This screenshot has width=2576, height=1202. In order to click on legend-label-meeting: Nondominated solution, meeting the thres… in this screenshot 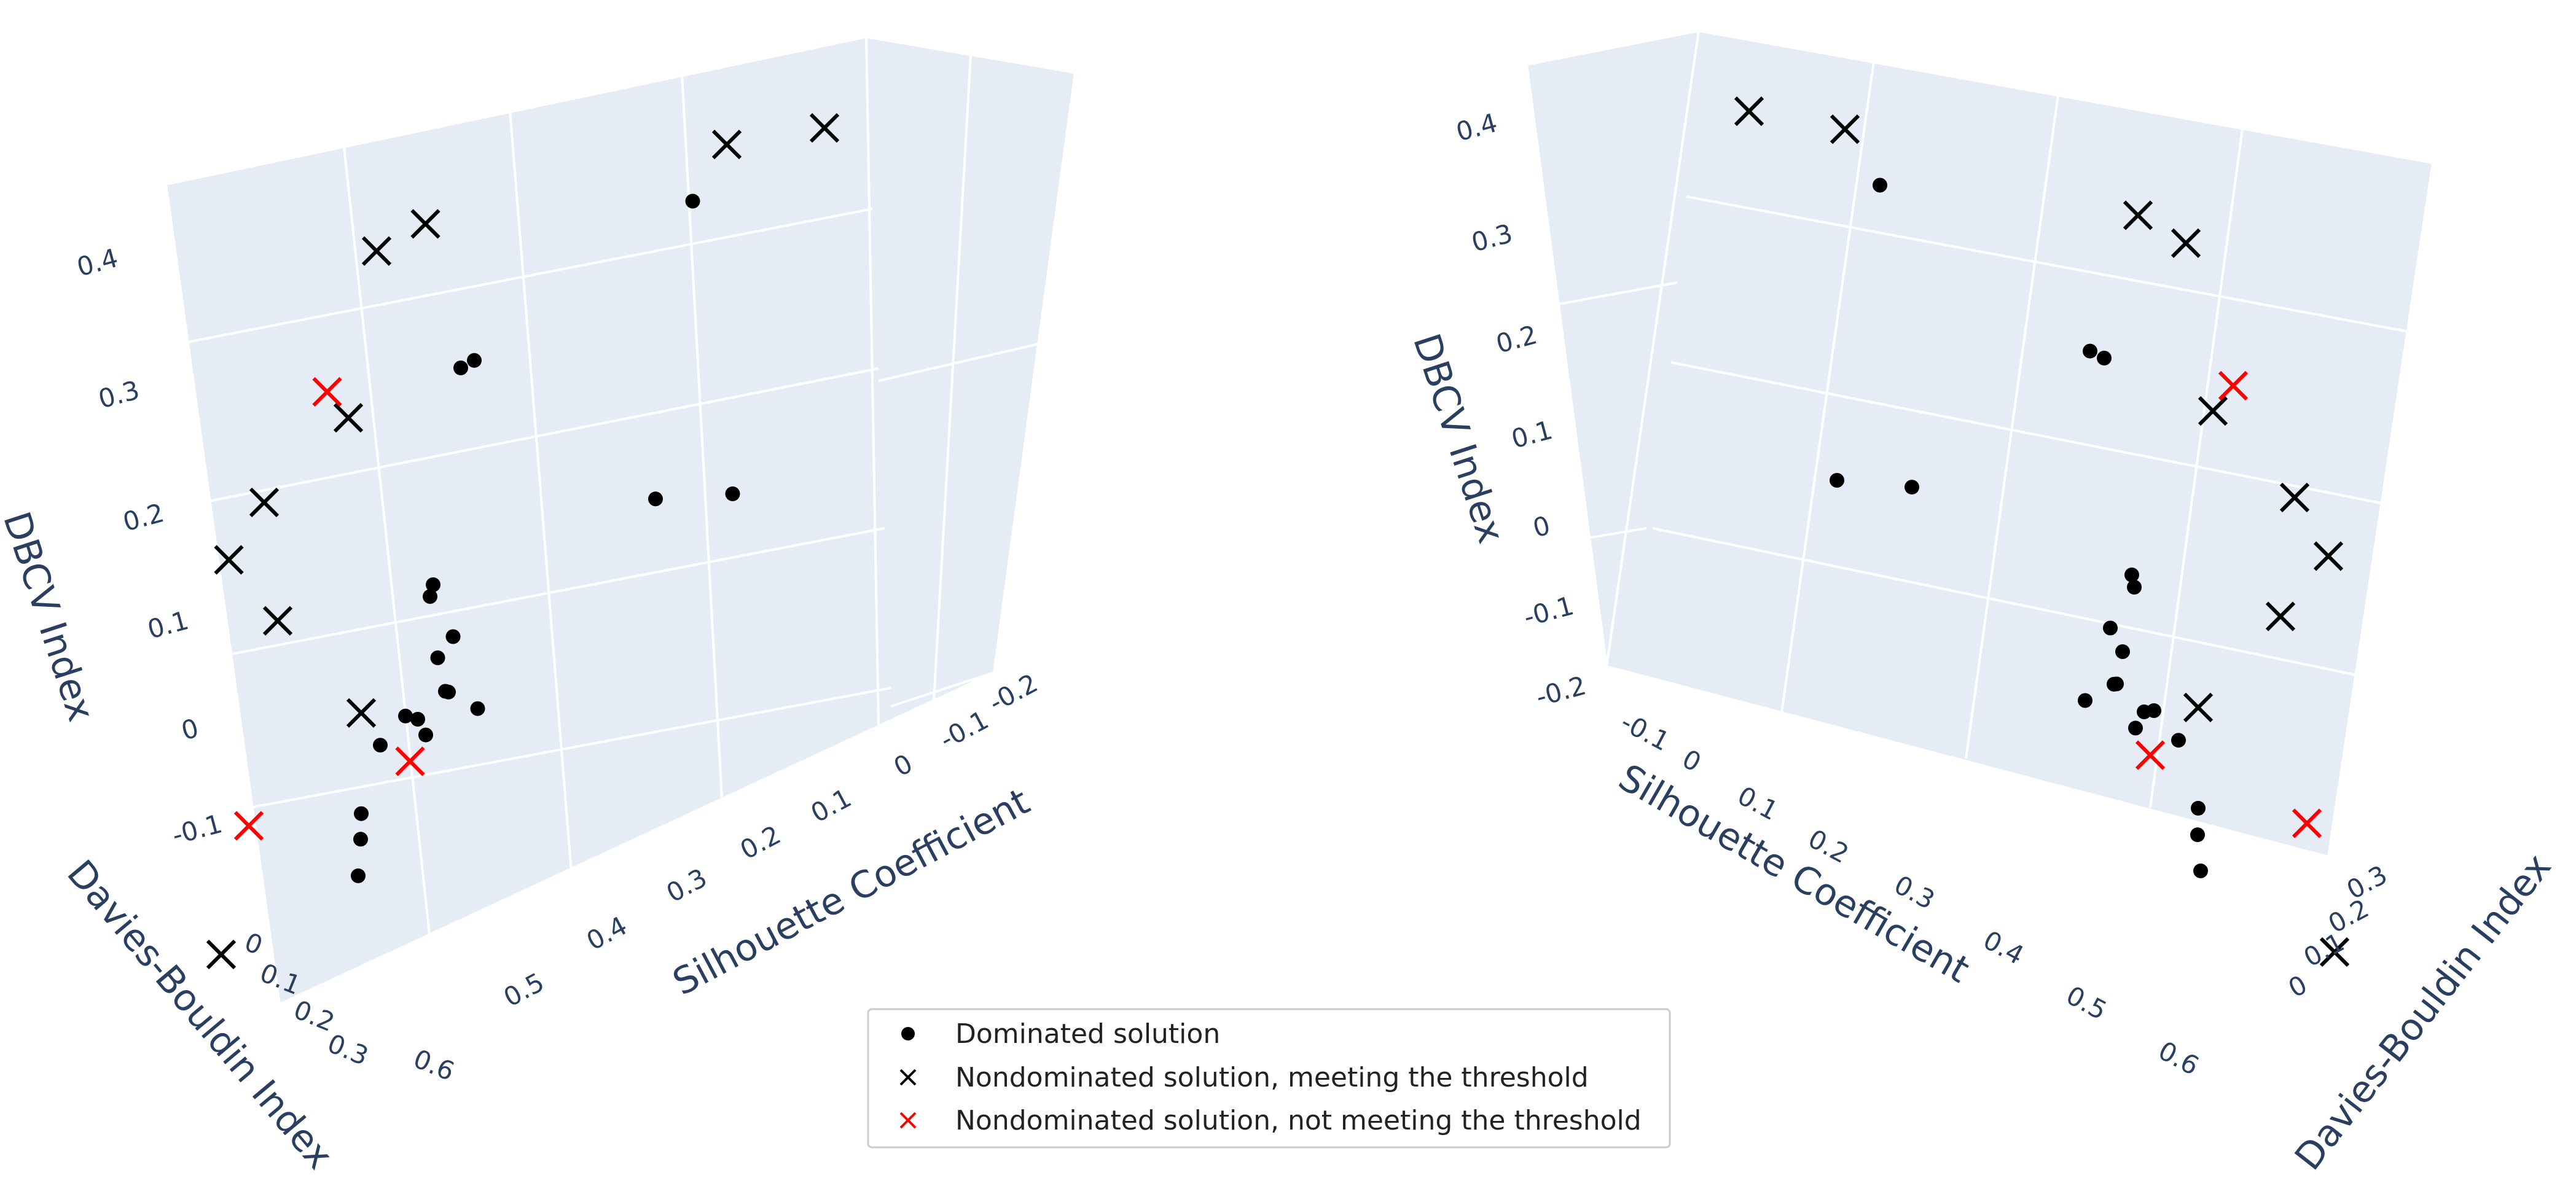, I will do `click(1272, 1077)`.